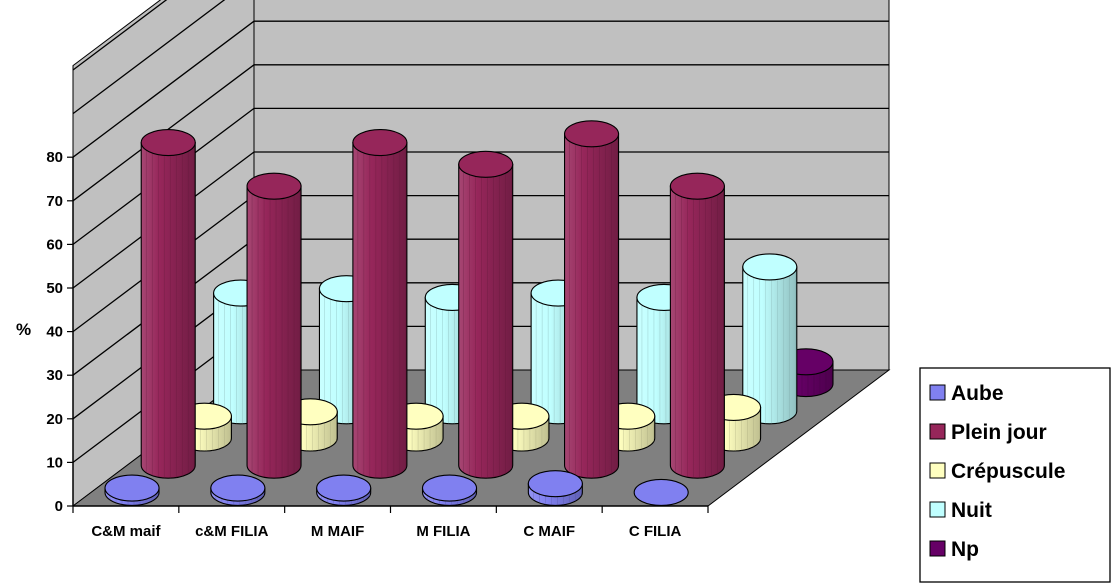 Image resolution: width=1113 pixels, height=588 pixels. I want to click on y-axis-label: %, so click(23, 329).